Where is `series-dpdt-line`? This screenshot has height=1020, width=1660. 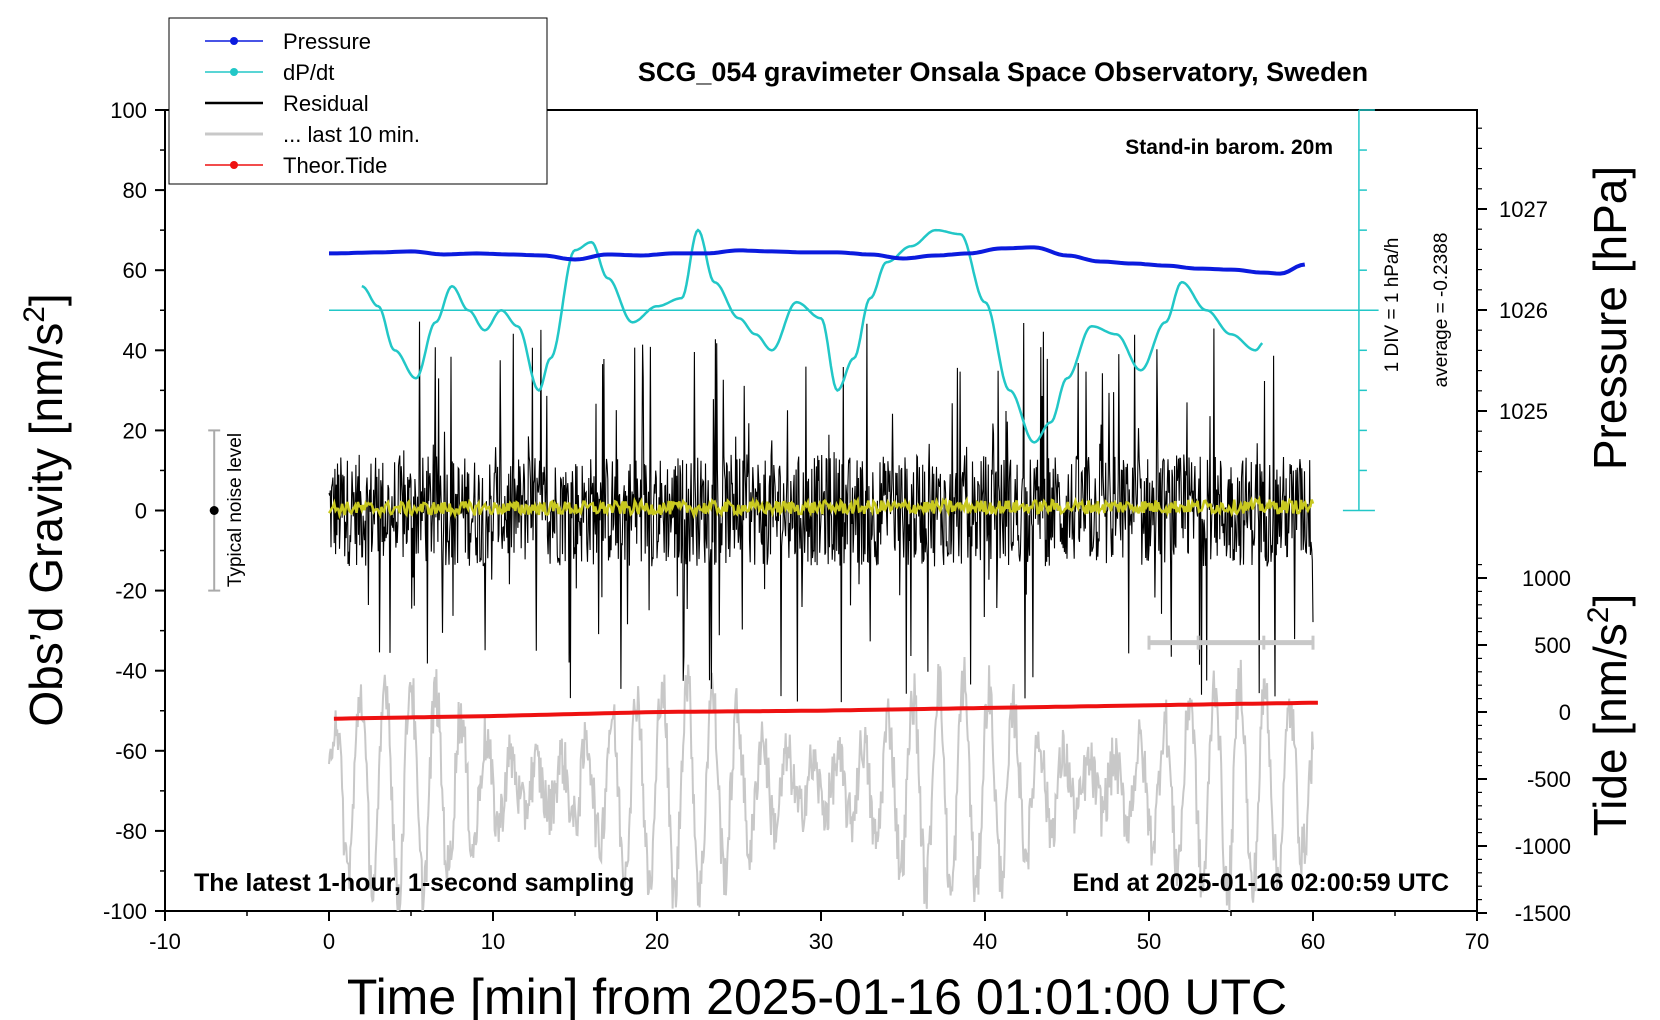 series-dpdt-line is located at coordinates (812, 336).